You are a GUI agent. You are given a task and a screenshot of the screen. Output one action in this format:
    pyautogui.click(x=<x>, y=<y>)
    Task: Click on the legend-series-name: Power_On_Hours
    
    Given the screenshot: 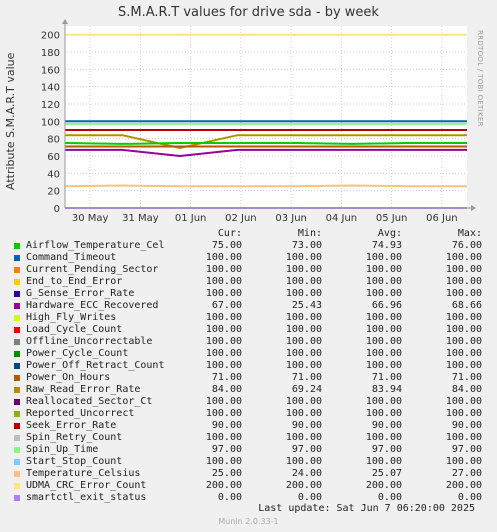 What is the action you would take?
    pyautogui.click(x=68, y=377)
    